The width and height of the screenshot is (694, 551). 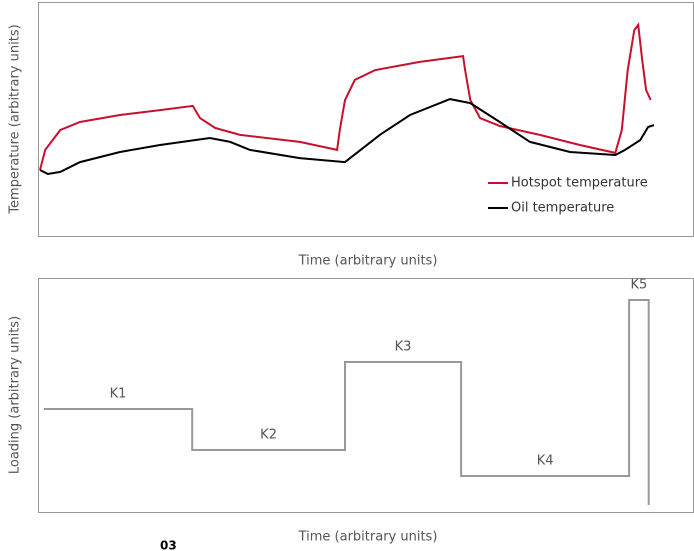 I want to click on legend-label: Hotspot temperature, so click(x=579, y=183).